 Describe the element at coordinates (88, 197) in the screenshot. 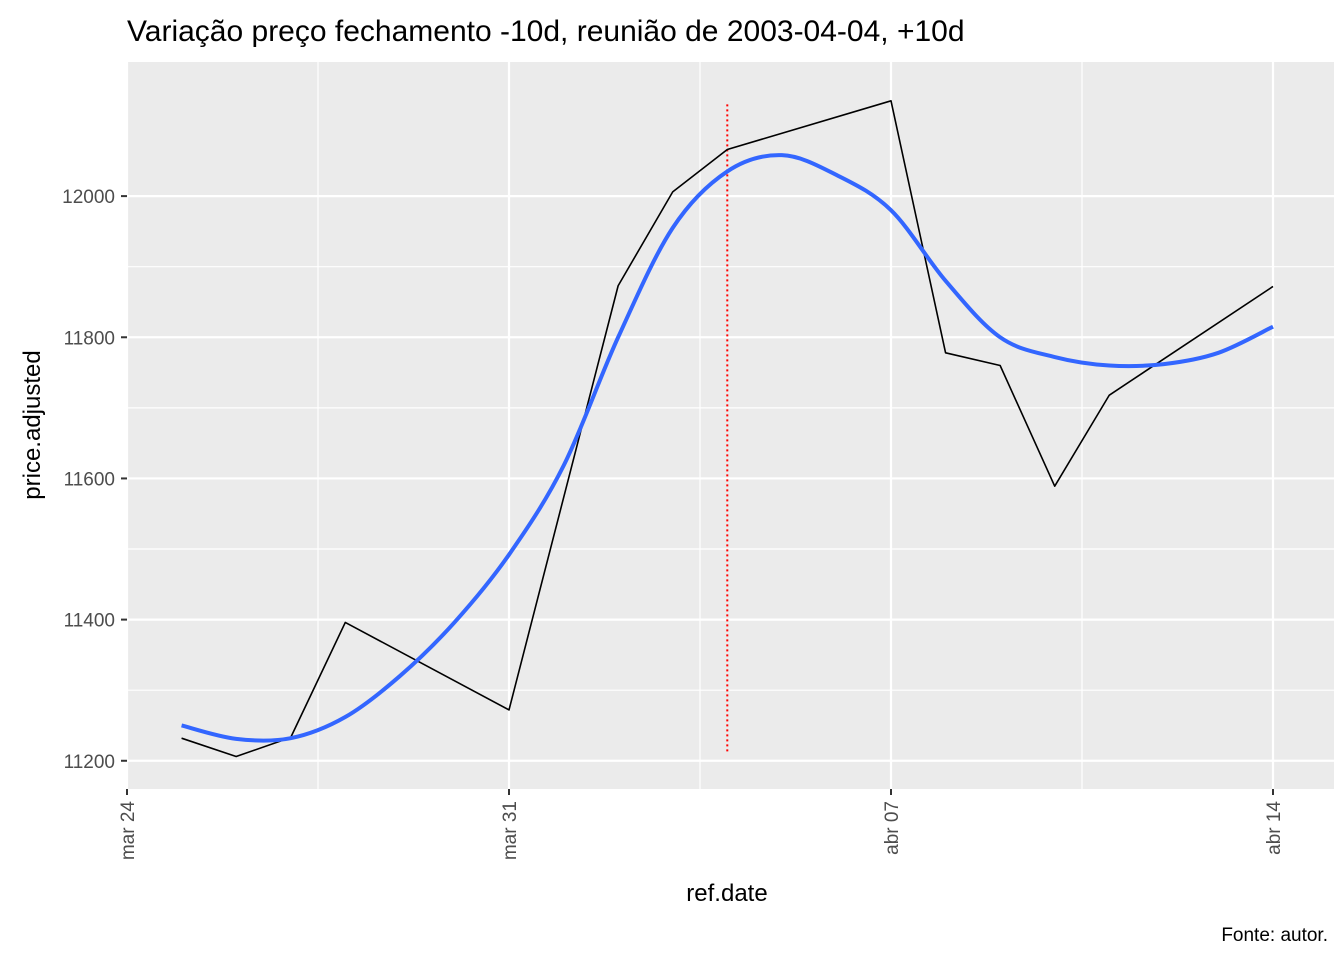

I see `y-tick-label: 12000` at that location.